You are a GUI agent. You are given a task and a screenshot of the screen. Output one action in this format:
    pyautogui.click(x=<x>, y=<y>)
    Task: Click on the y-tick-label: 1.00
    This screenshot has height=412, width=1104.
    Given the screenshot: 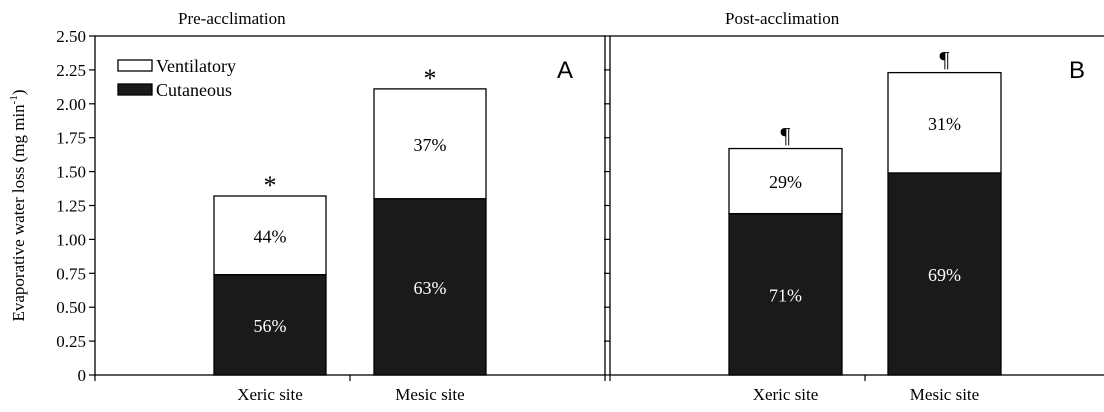 What is the action you would take?
    pyautogui.click(x=71, y=239)
    